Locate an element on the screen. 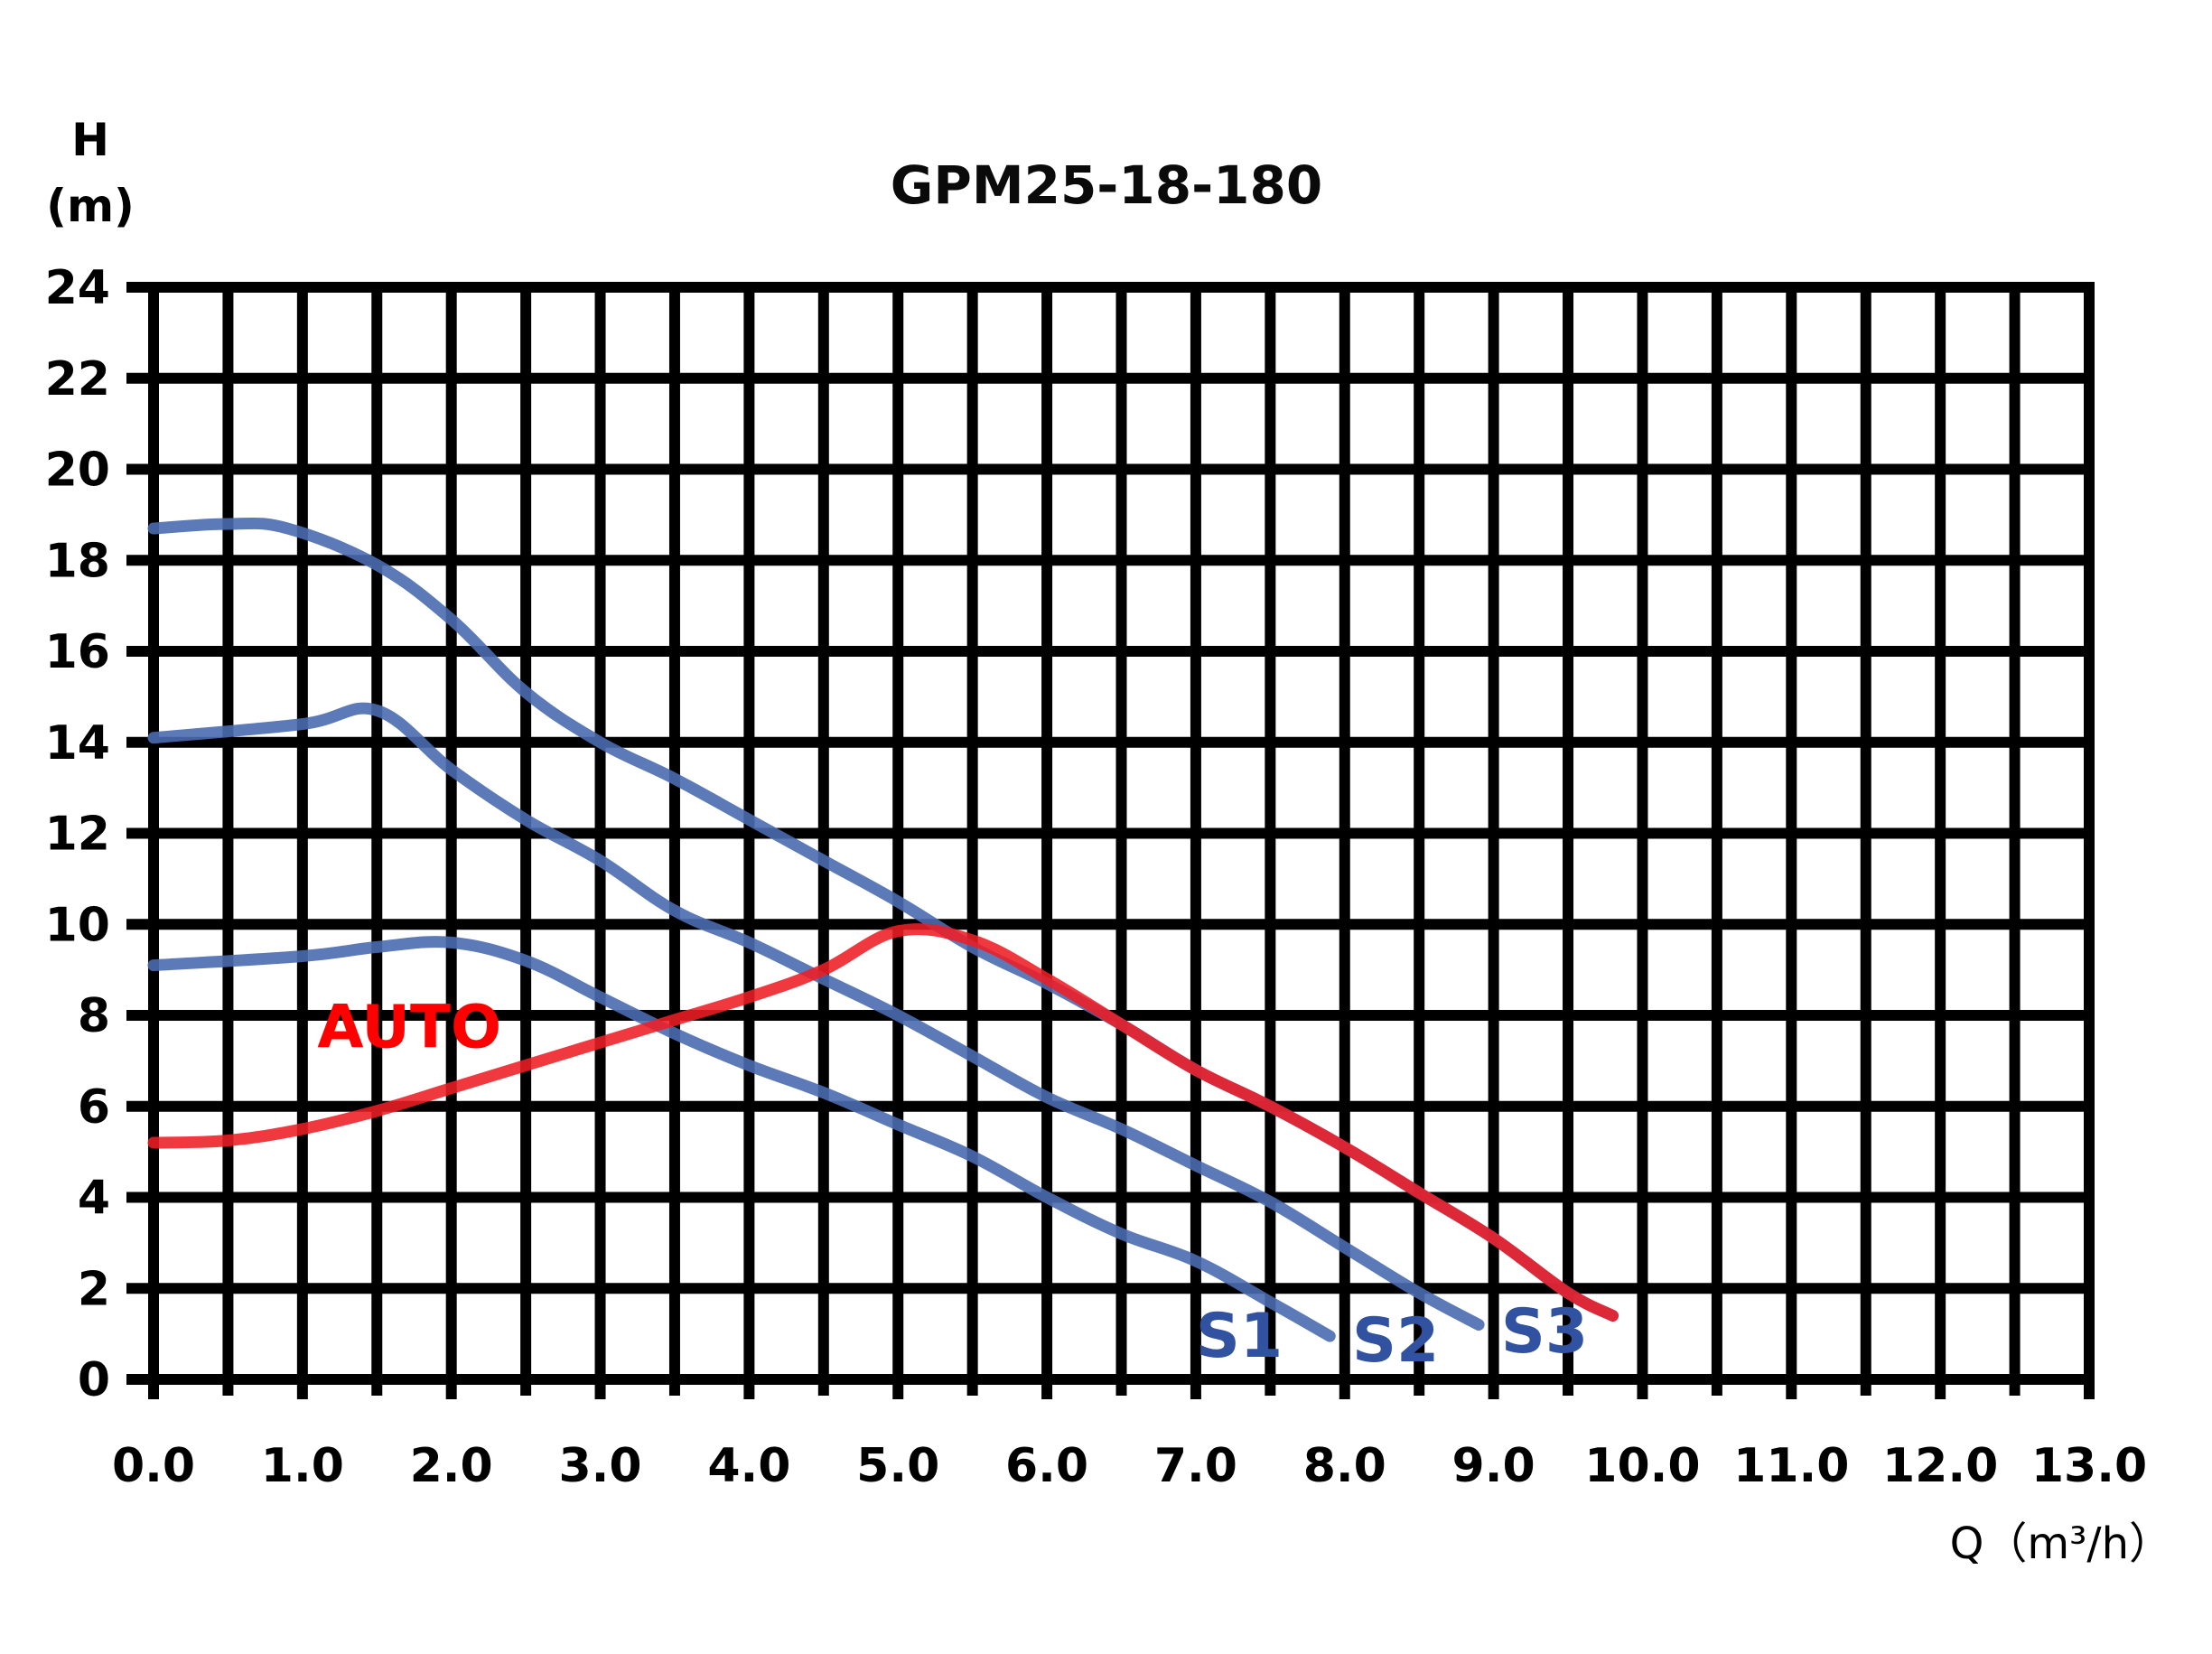  x-tick-label: 5.0 is located at coordinates (897, 1466).